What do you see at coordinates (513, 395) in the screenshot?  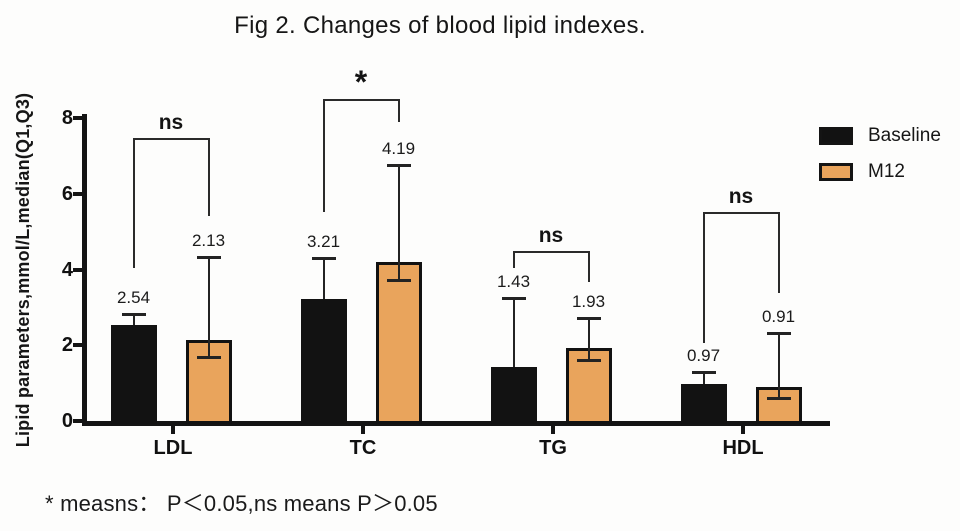 I see `bar-baseline-tg` at bounding box center [513, 395].